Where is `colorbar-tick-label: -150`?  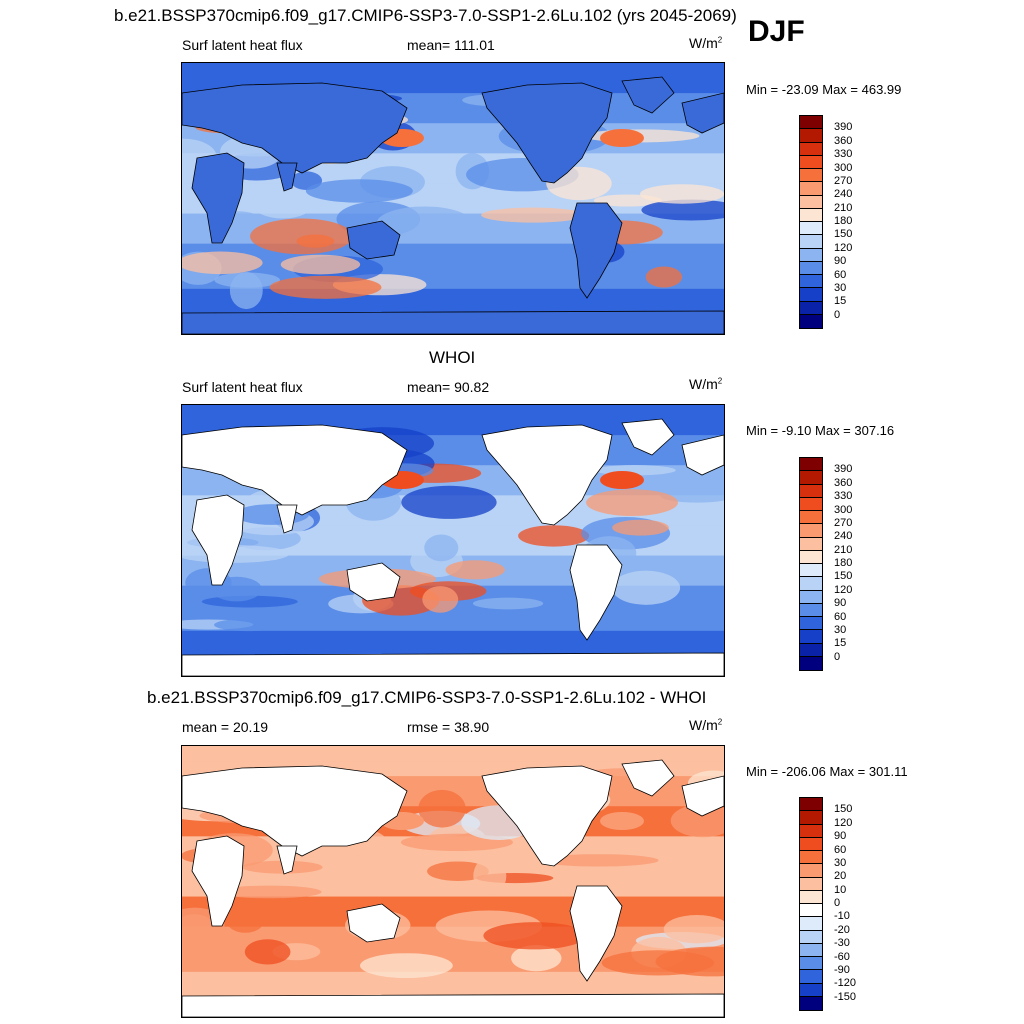 colorbar-tick-label: -150 is located at coordinates (845, 996).